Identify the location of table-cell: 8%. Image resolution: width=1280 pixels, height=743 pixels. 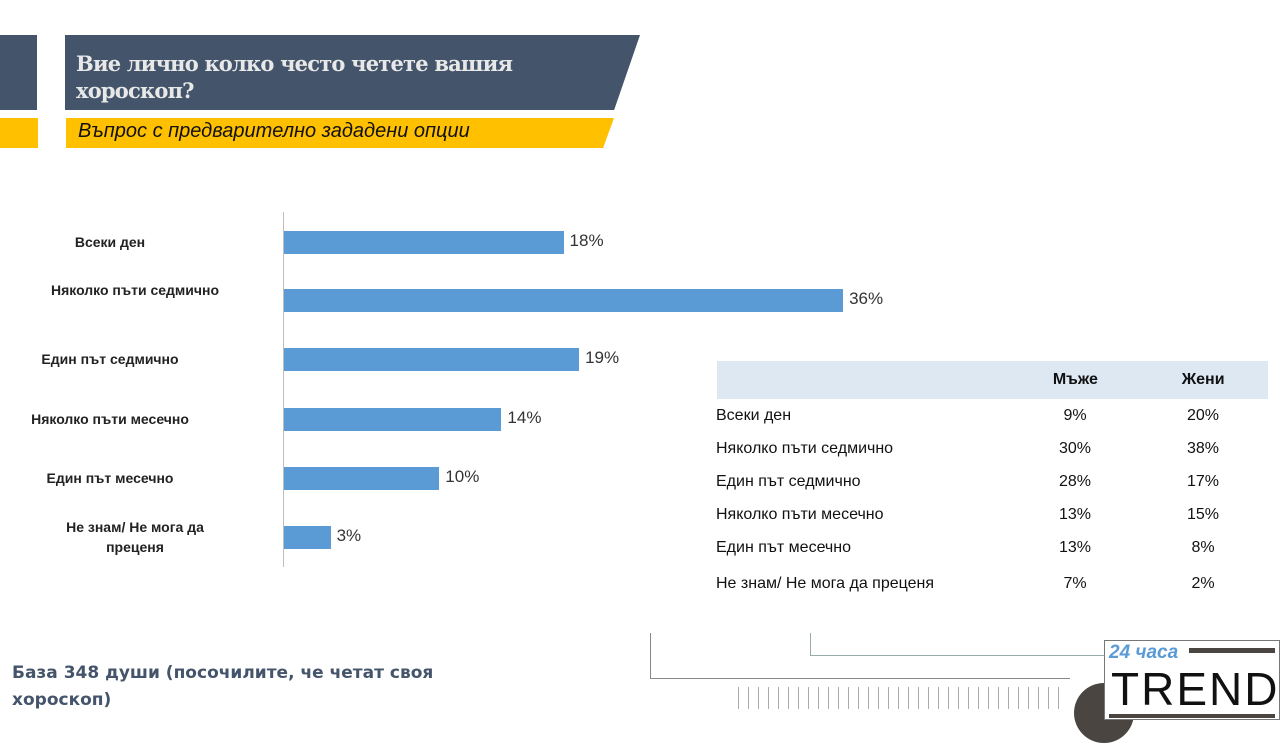
(1203, 547).